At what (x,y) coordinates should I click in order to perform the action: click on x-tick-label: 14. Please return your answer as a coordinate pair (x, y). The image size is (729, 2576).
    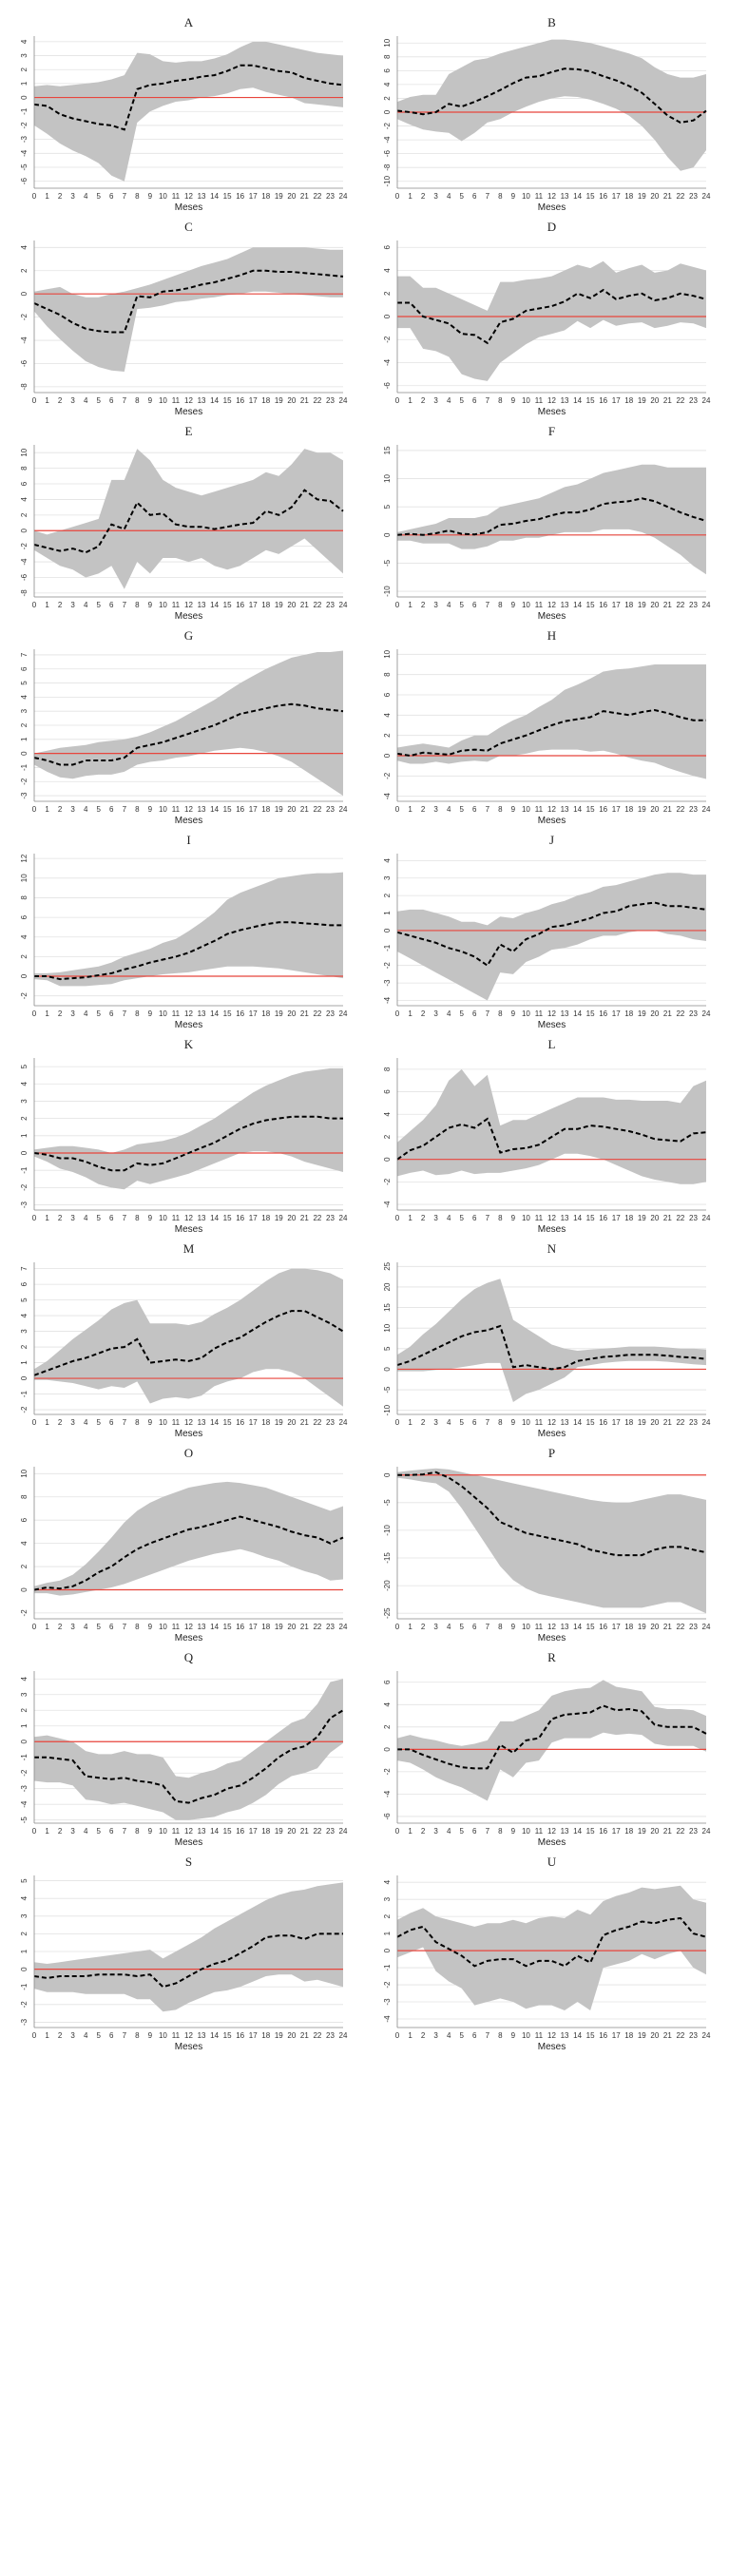
    Looking at the image, I should click on (214, 809).